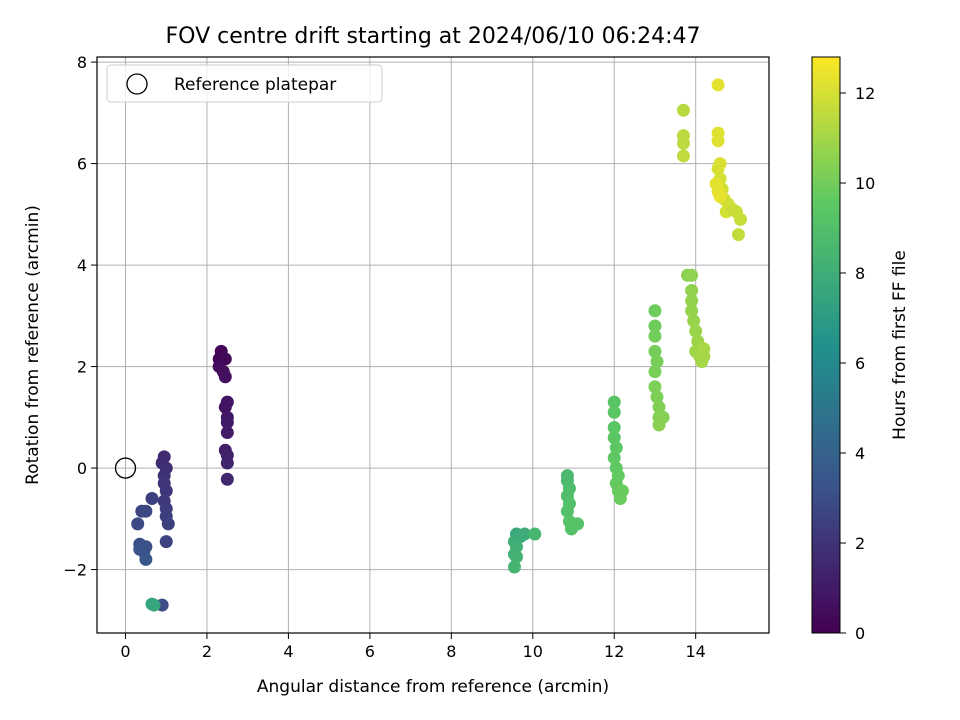 The width and height of the screenshot is (960, 720). What do you see at coordinates (33, 345) in the screenshot?
I see `y-axis-label: Rotation from reference (arcmin)` at bounding box center [33, 345].